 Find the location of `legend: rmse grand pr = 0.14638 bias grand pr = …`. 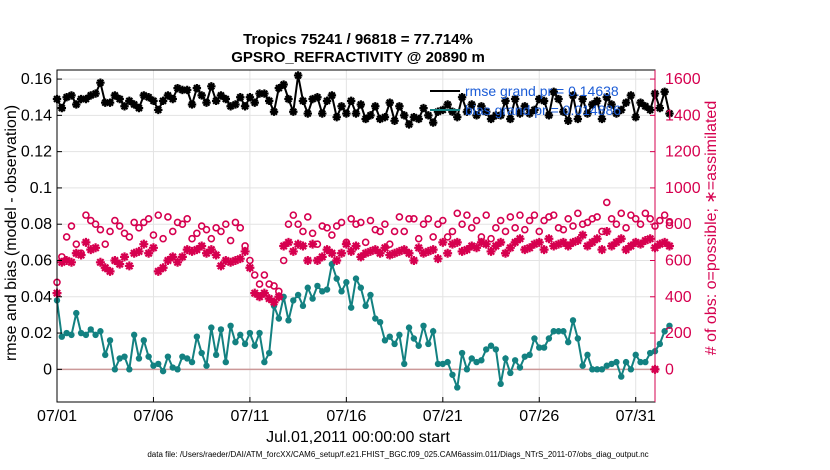

legend: rmse grand pr = 0.14638 bias grand pr = … is located at coordinates (525, 100).